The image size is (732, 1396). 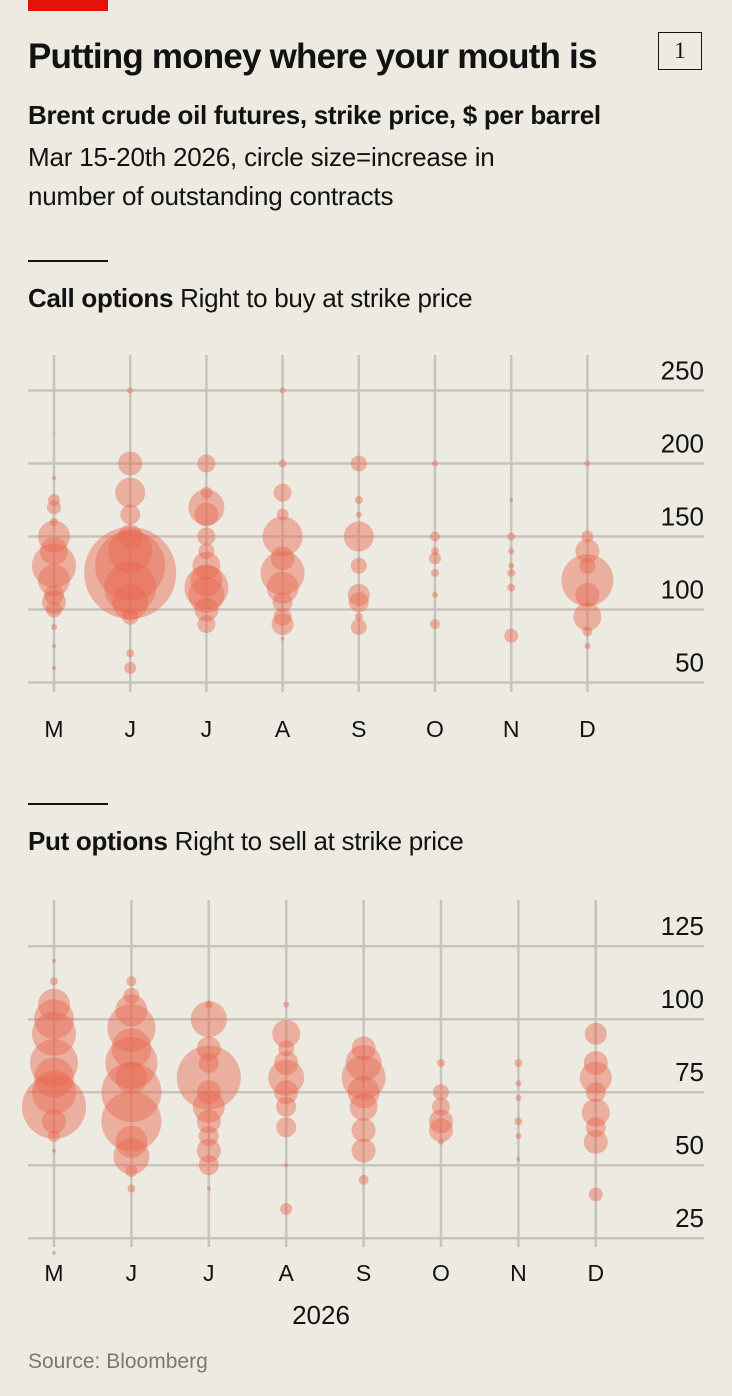 What do you see at coordinates (518, 1273) in the screenshot?
I see `x-tick-label-6: N` at bounding box center [518, 1273].